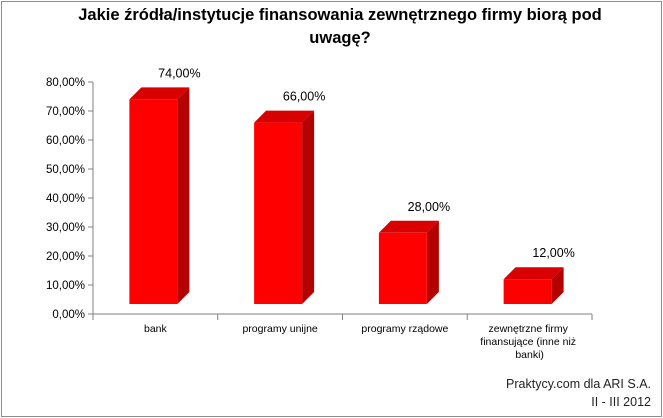 This screenshot has height=418, width=663. What do you see at coordinates (156, 329) in the screenshot?
I see `x-tick-label: bank` at bounding box center [156, 329].